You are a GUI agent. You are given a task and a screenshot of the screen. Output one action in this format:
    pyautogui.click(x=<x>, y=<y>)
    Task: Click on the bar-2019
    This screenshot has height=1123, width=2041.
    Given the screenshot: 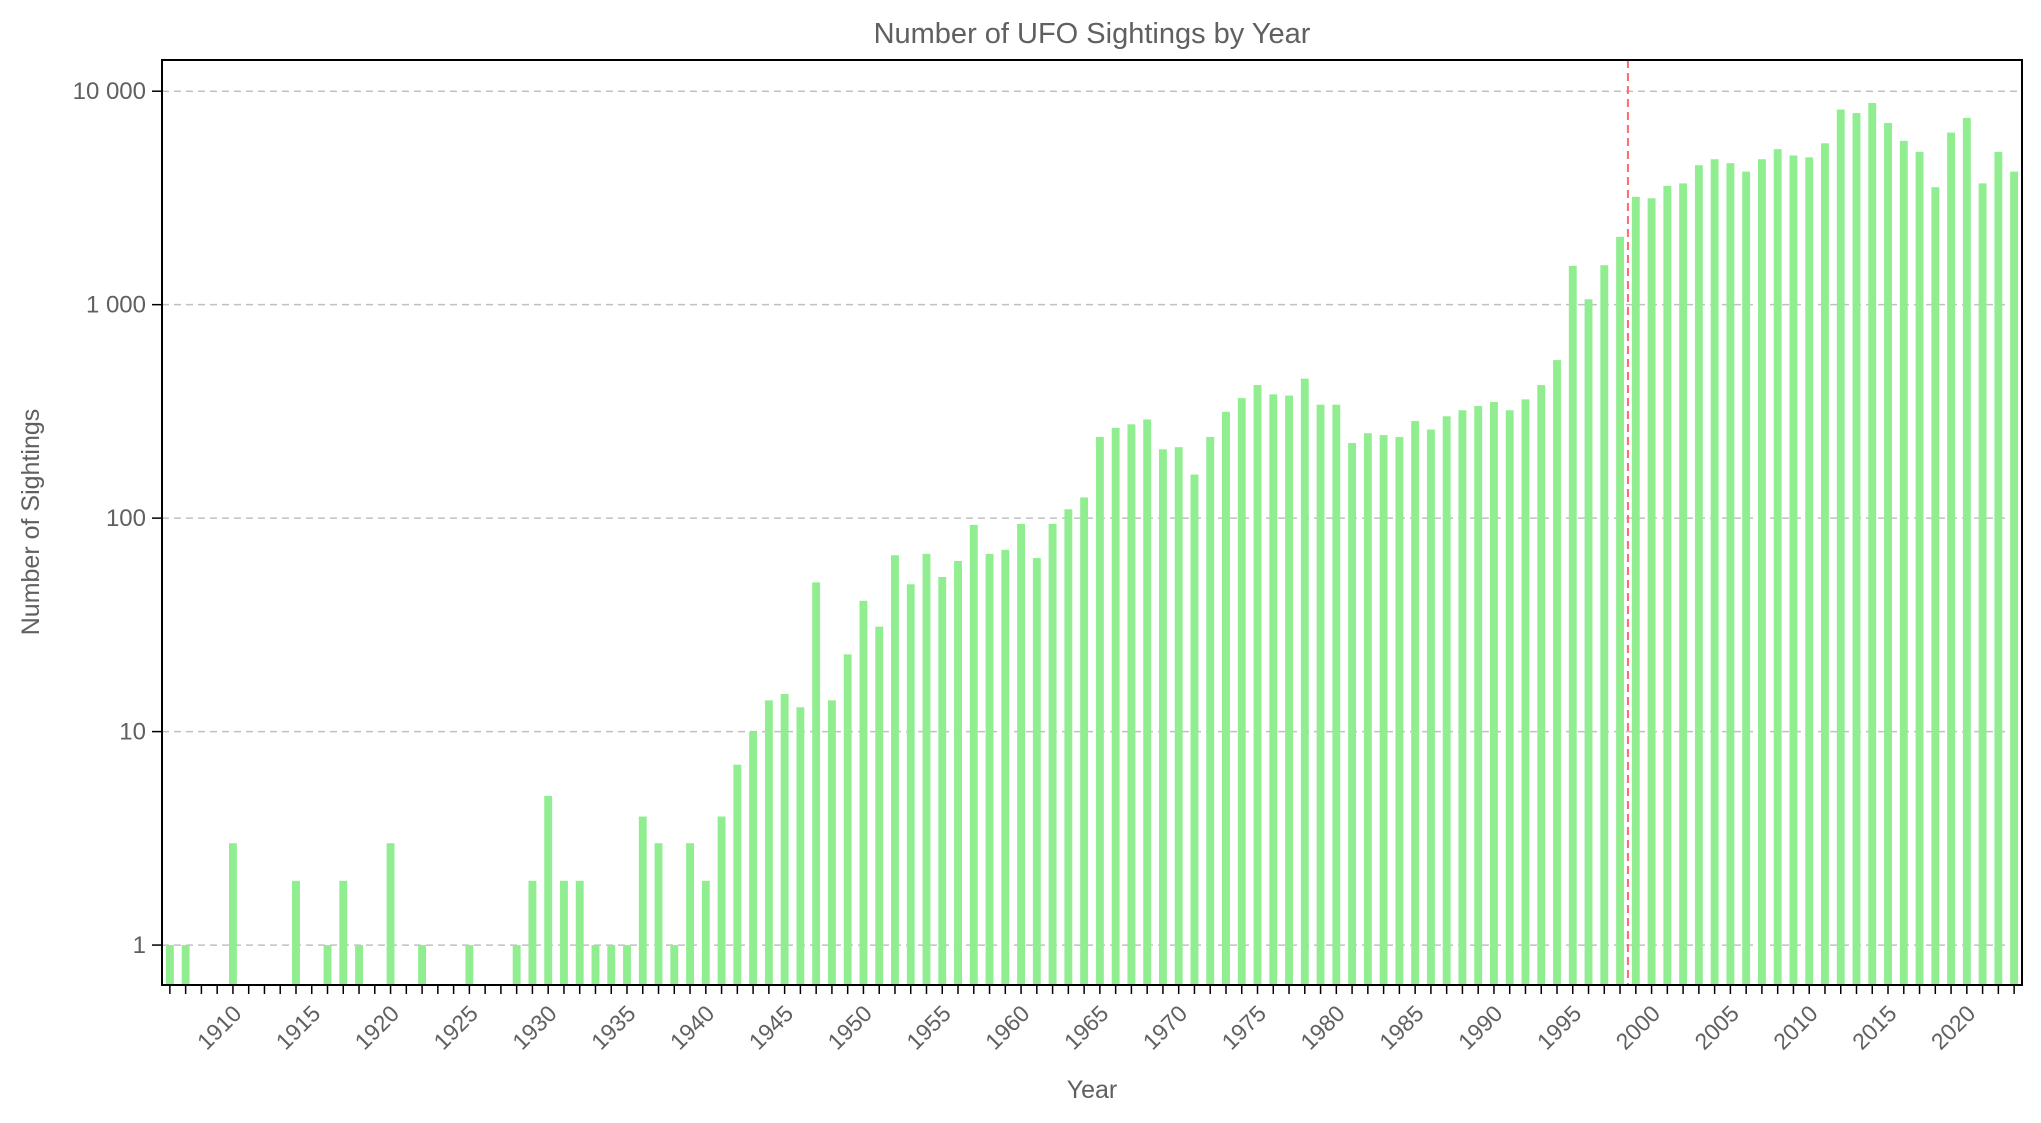 What is the action you would take?
    pyautogui.click(x=1951, y=559)
    